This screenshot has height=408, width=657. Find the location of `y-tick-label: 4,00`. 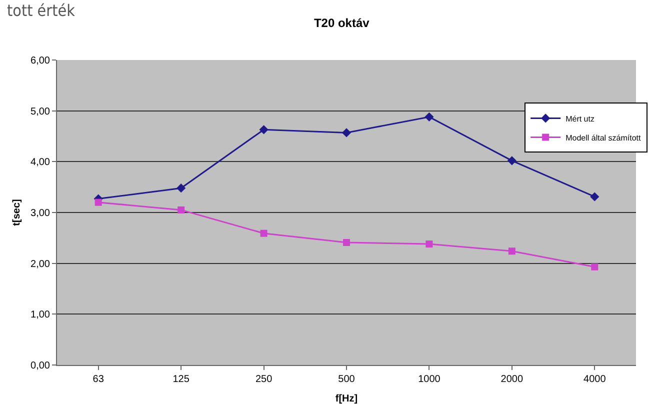

y-tick-label: 4,00 is located at coordinates (40, 162).